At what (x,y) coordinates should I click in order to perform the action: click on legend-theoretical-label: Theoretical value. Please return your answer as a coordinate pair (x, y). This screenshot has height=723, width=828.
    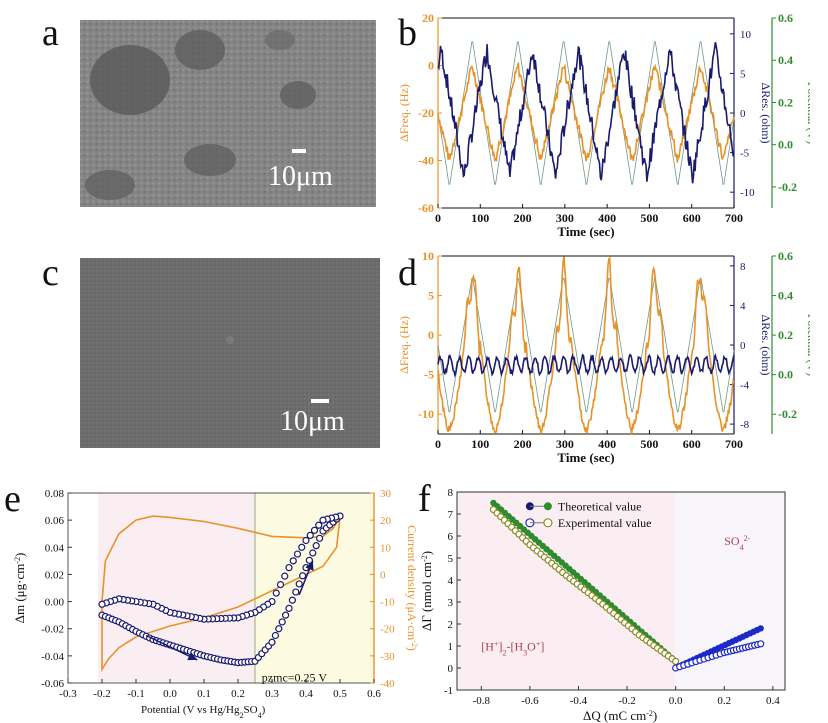
    Looking at the image, I should click on (600, 506).